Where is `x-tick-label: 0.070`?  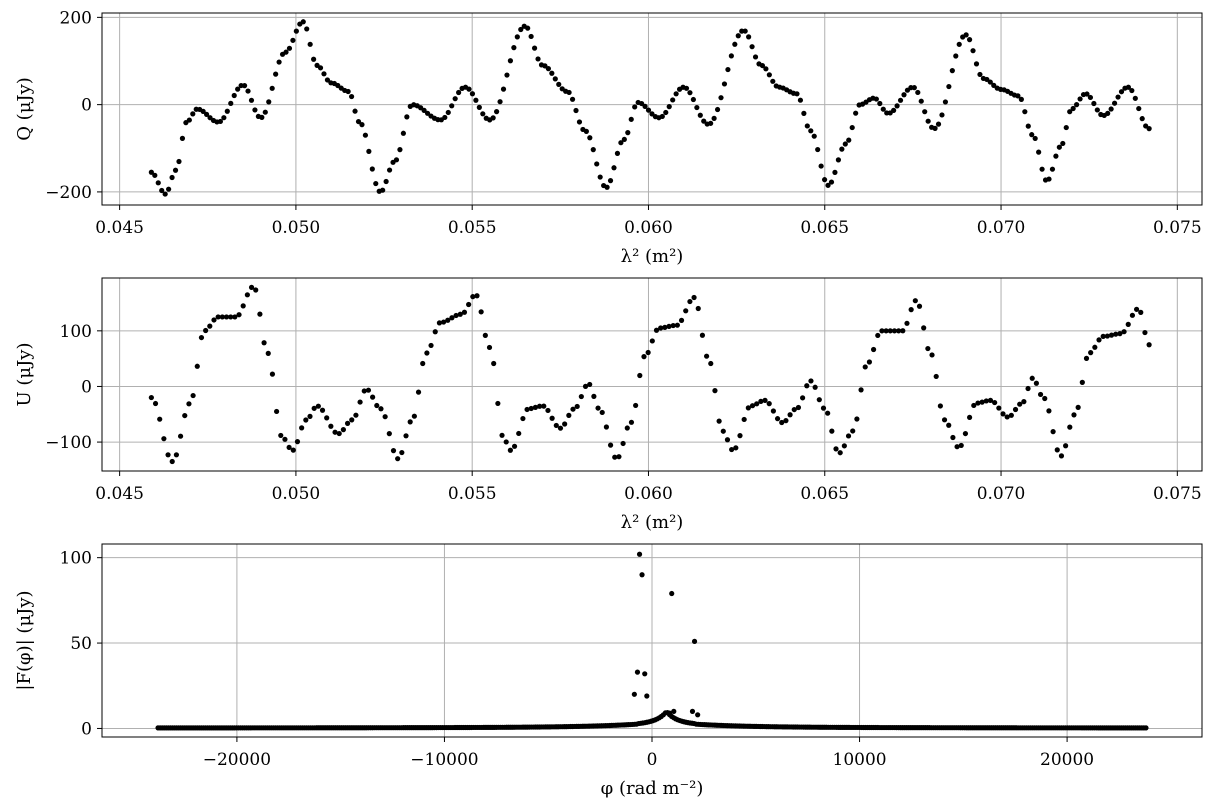 x-tick-label: 0.070 is located at coordinates (1001, 494).